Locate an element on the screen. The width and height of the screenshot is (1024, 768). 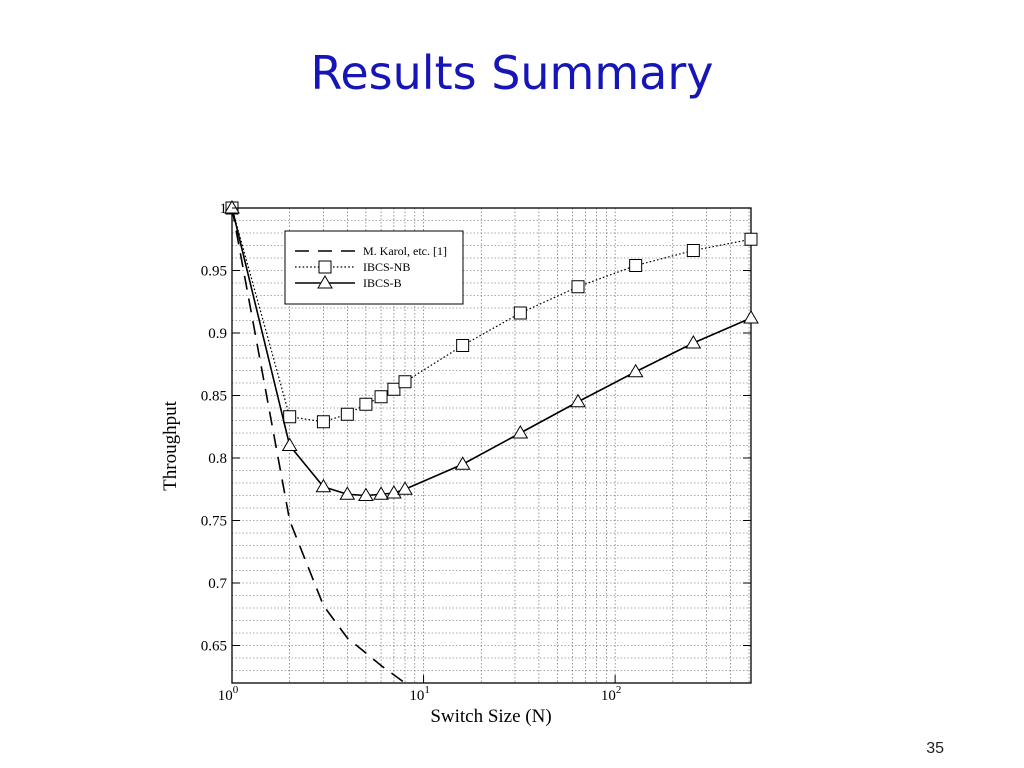
y-tick-label: 0.8 is located at coordinates (217, 459).